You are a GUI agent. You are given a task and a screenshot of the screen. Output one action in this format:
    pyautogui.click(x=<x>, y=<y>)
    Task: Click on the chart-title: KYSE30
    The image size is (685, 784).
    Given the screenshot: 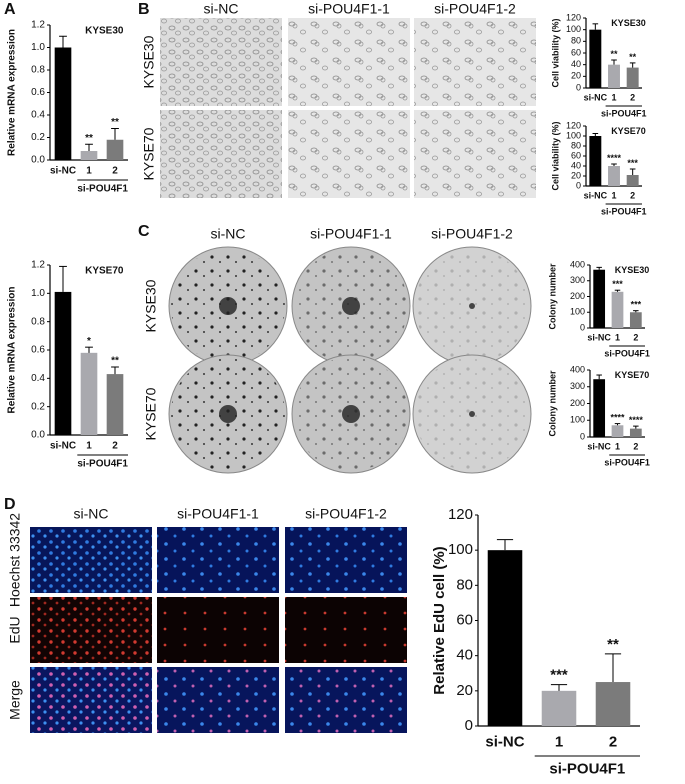 What is the action you would take?
    pyautogui.click(x=628, y=23)
    